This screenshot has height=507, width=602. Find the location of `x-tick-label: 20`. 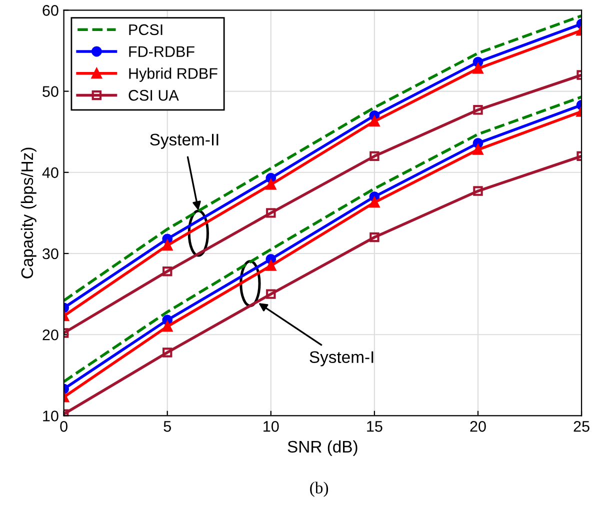

x-tick-label: 20 is located at coordinates (478, 426).